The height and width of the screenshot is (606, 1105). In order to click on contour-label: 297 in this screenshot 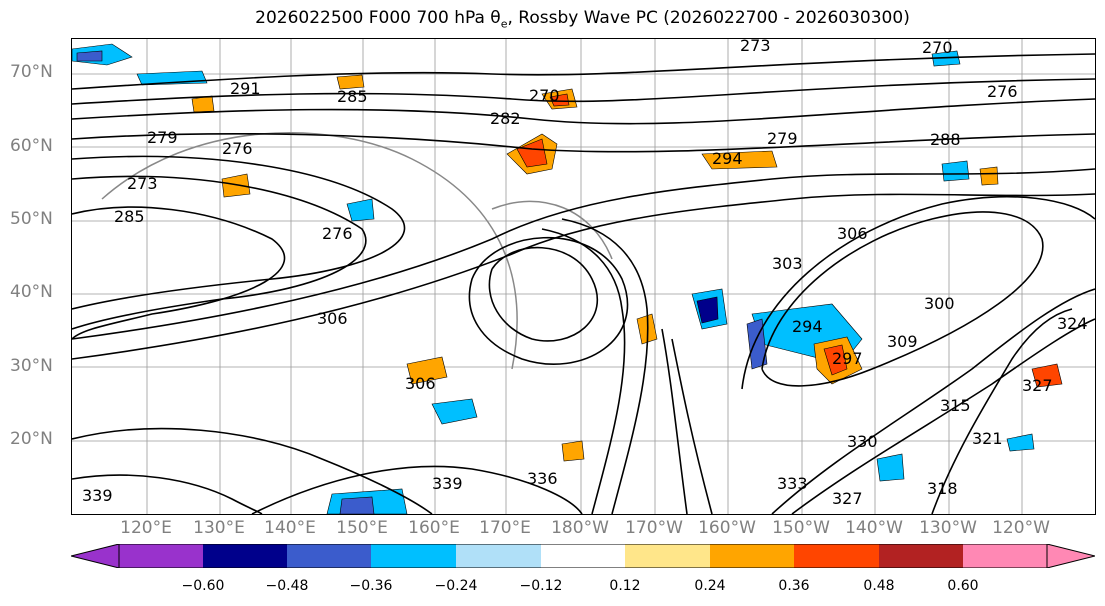, I will do `click(847, 358)`.